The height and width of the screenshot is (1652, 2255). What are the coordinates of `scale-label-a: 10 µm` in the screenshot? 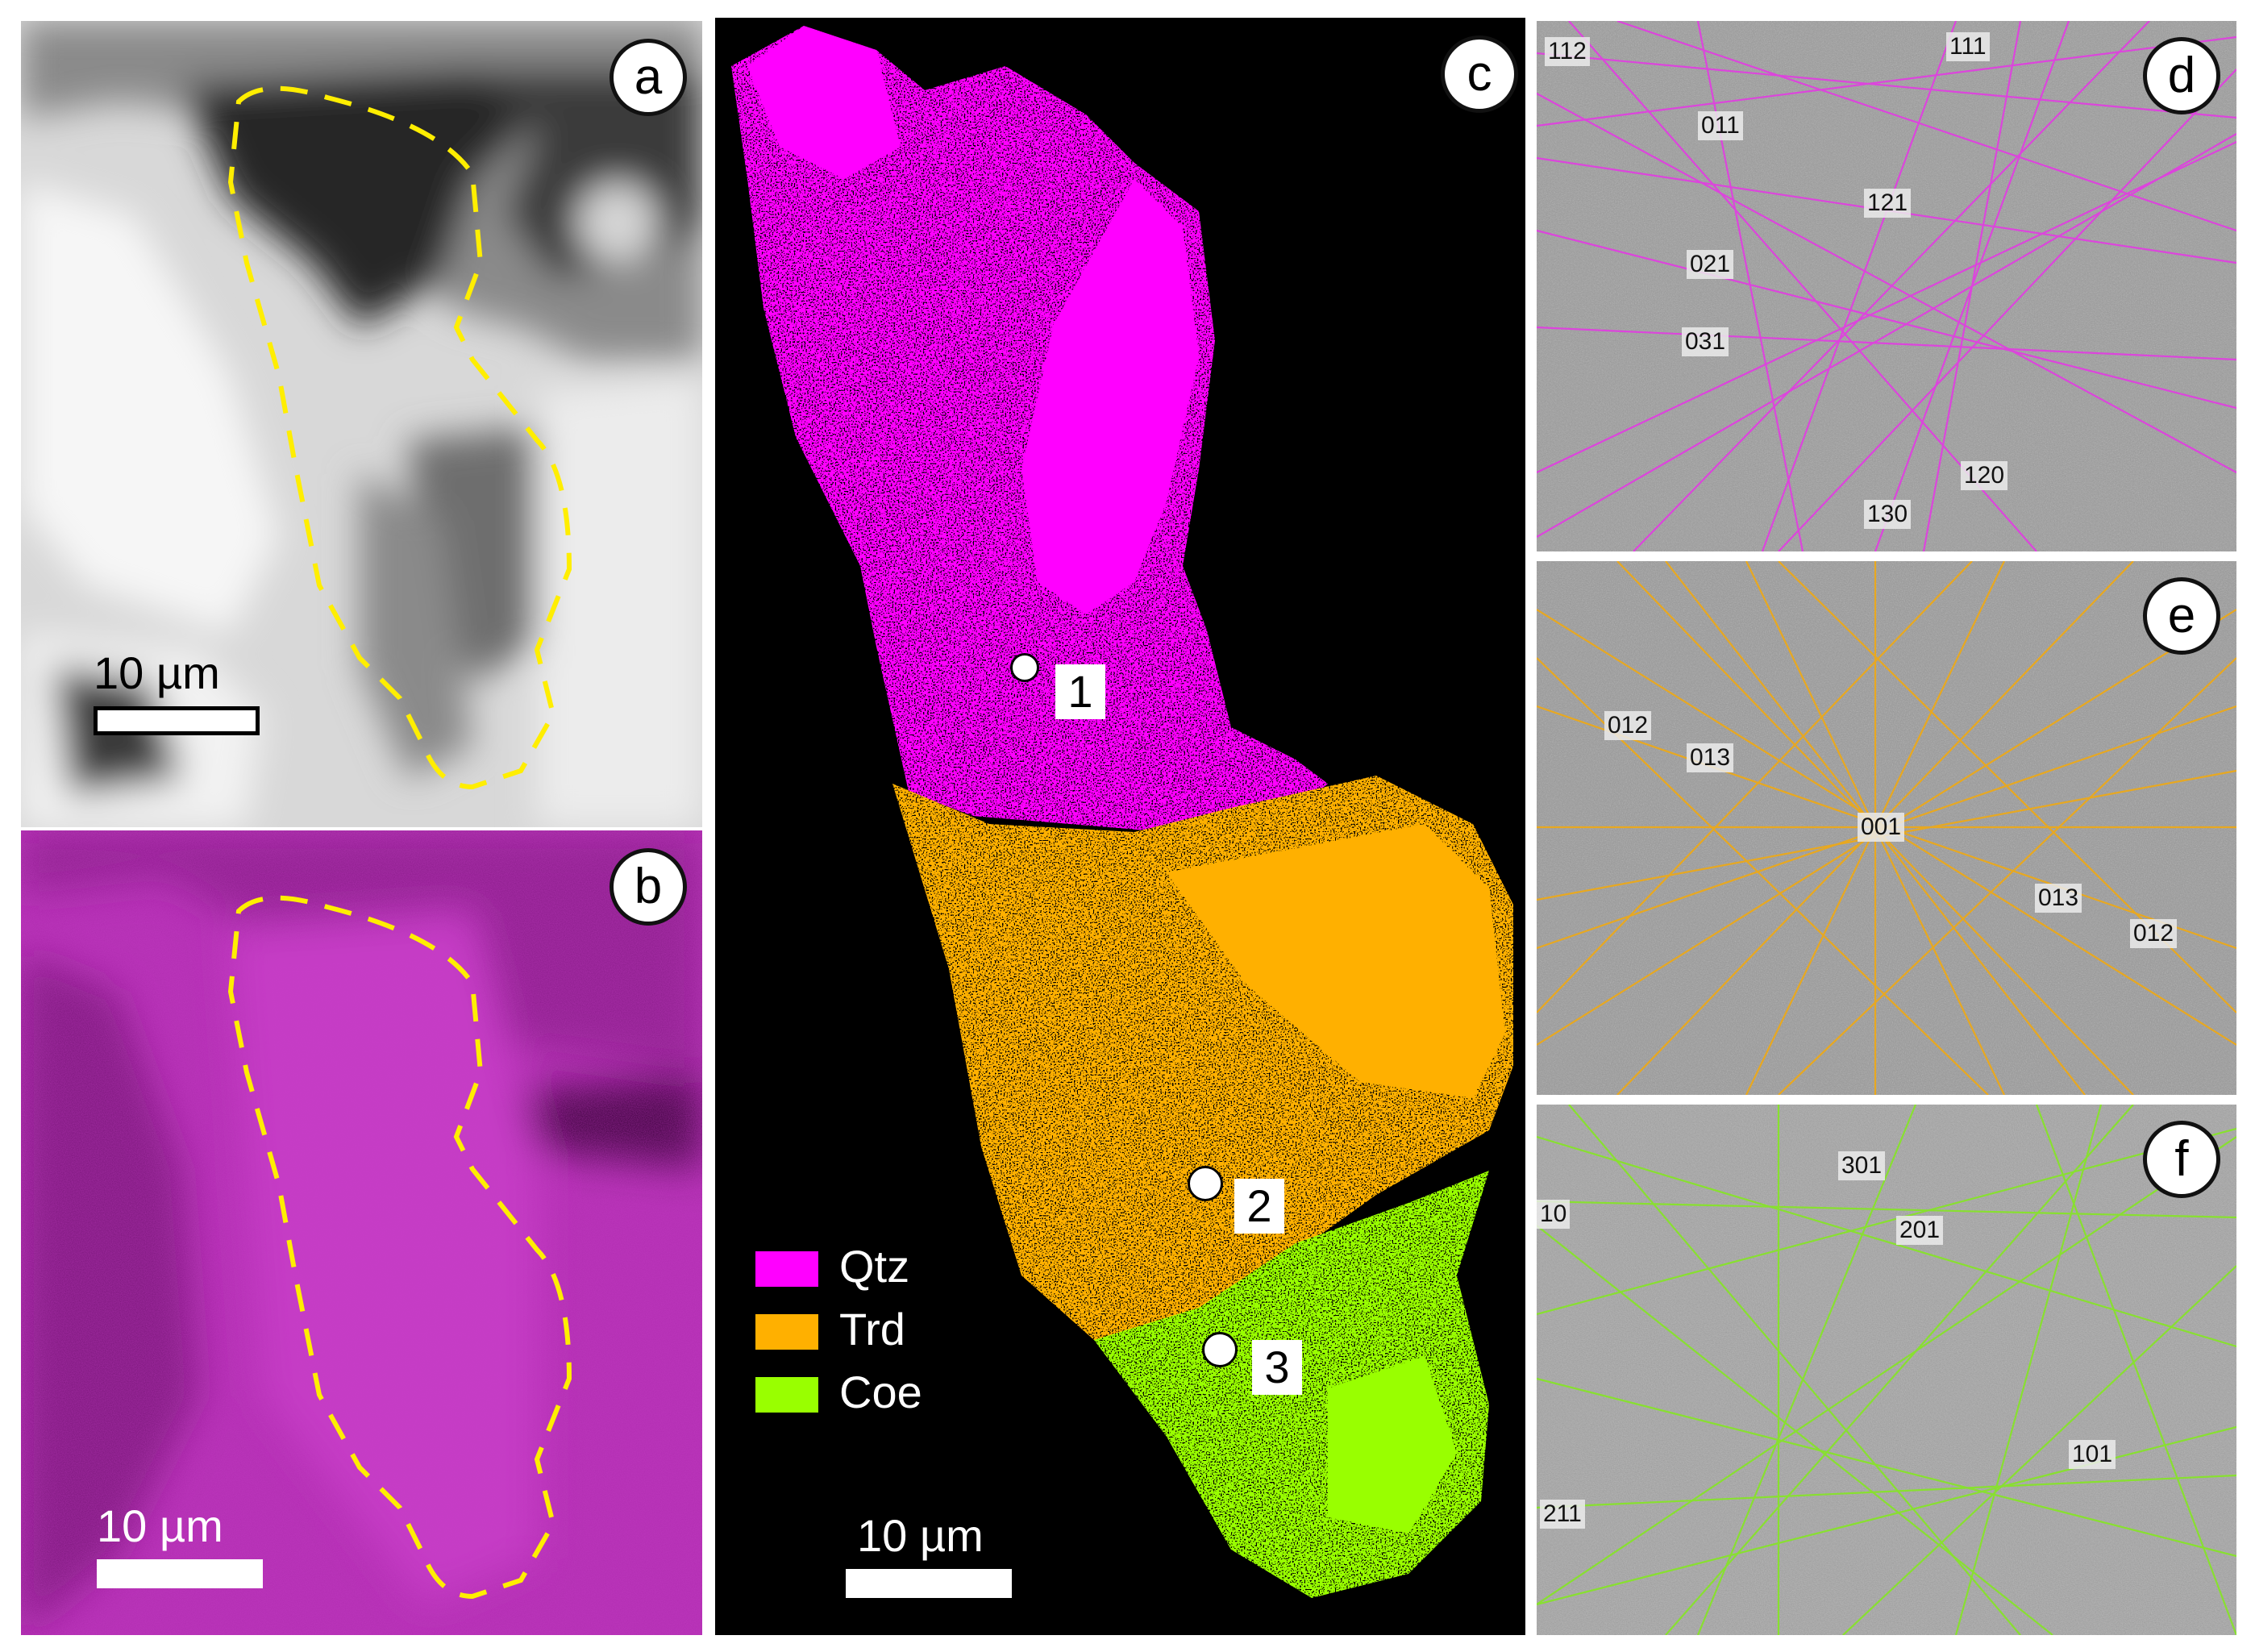 It's located at (157, 672).